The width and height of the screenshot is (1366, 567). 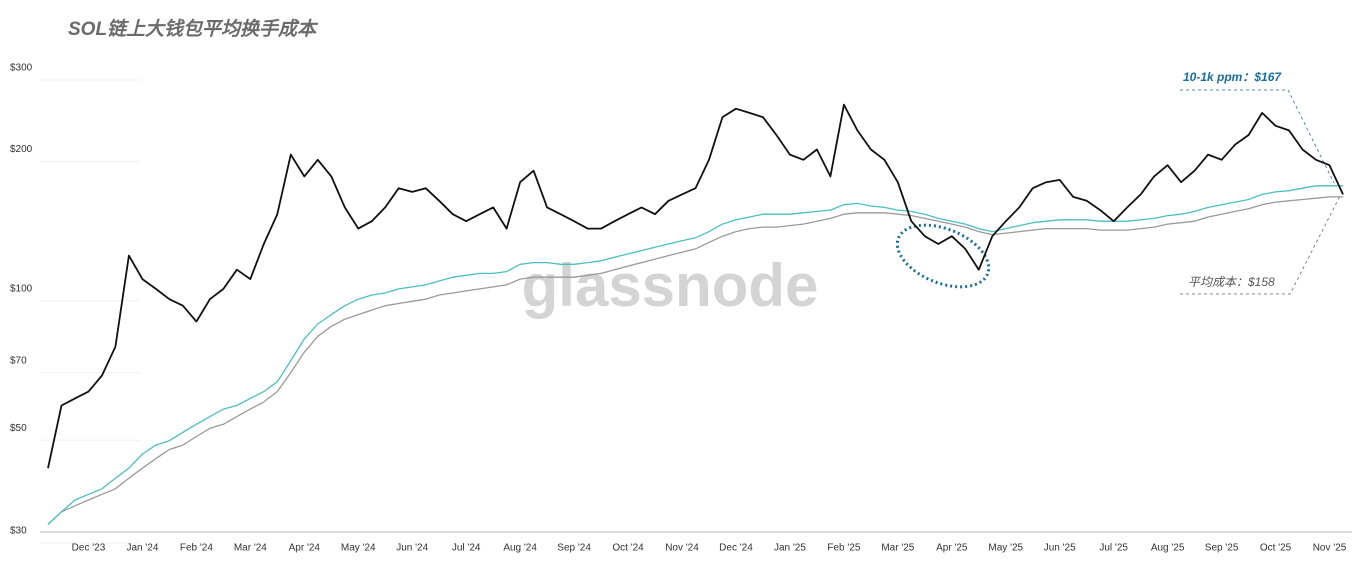 I want to click on x-tick-label: Aug '25, so click(x=1168, y=548).